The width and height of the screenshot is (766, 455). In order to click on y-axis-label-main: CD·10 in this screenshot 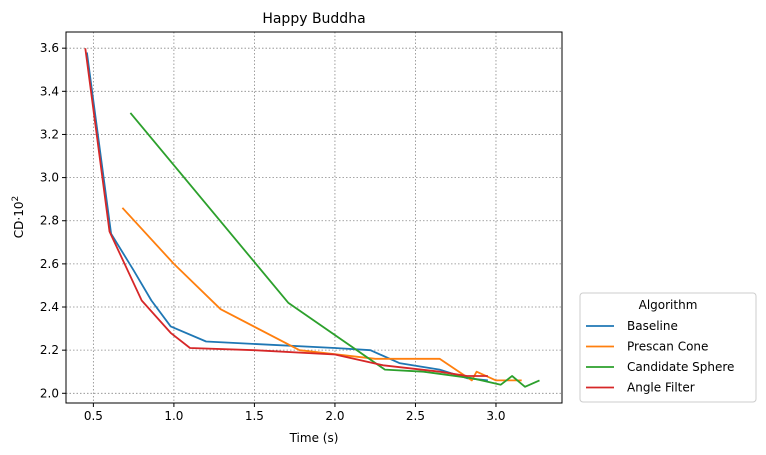, I will do `click(19, 220)`.